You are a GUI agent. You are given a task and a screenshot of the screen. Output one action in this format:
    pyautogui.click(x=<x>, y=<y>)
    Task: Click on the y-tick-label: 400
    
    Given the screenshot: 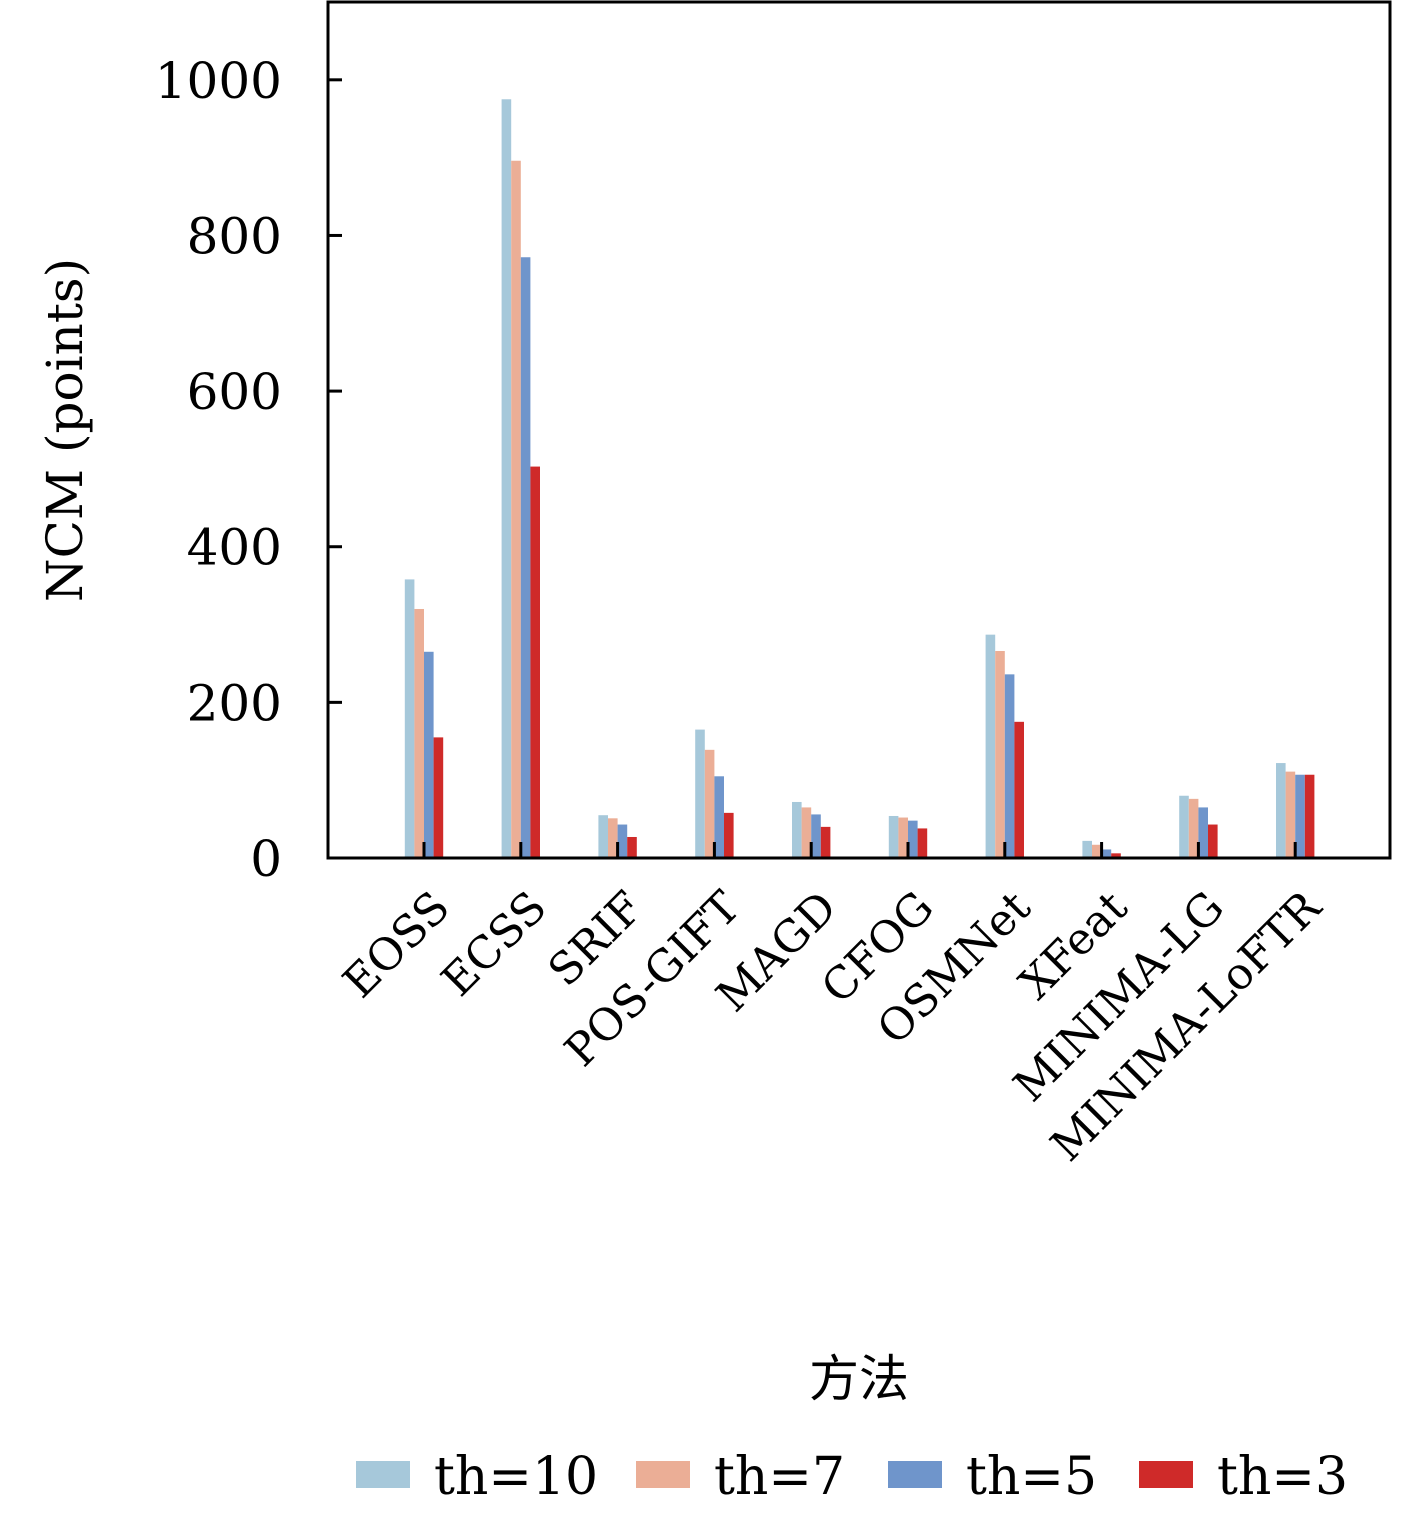 What is the action you would take?
    pyautogui.click(x=234, y=548)
    